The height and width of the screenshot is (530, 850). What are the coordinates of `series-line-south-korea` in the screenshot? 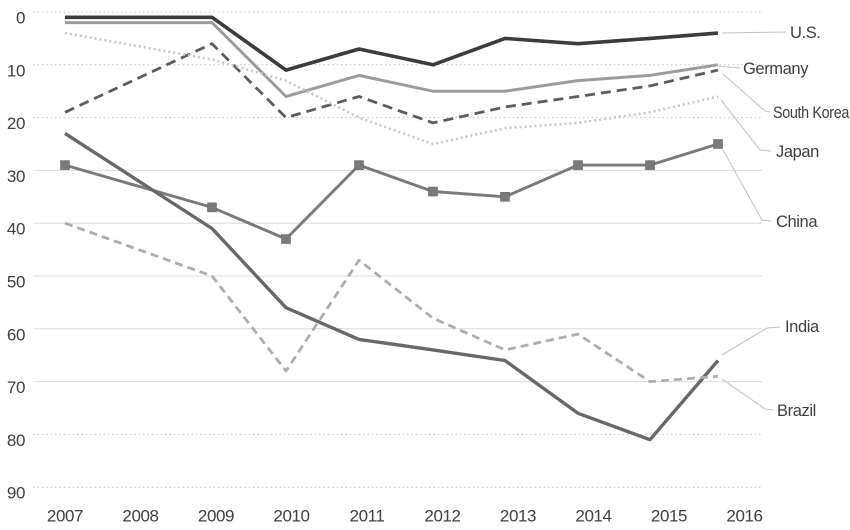 It's located at (391, 83).